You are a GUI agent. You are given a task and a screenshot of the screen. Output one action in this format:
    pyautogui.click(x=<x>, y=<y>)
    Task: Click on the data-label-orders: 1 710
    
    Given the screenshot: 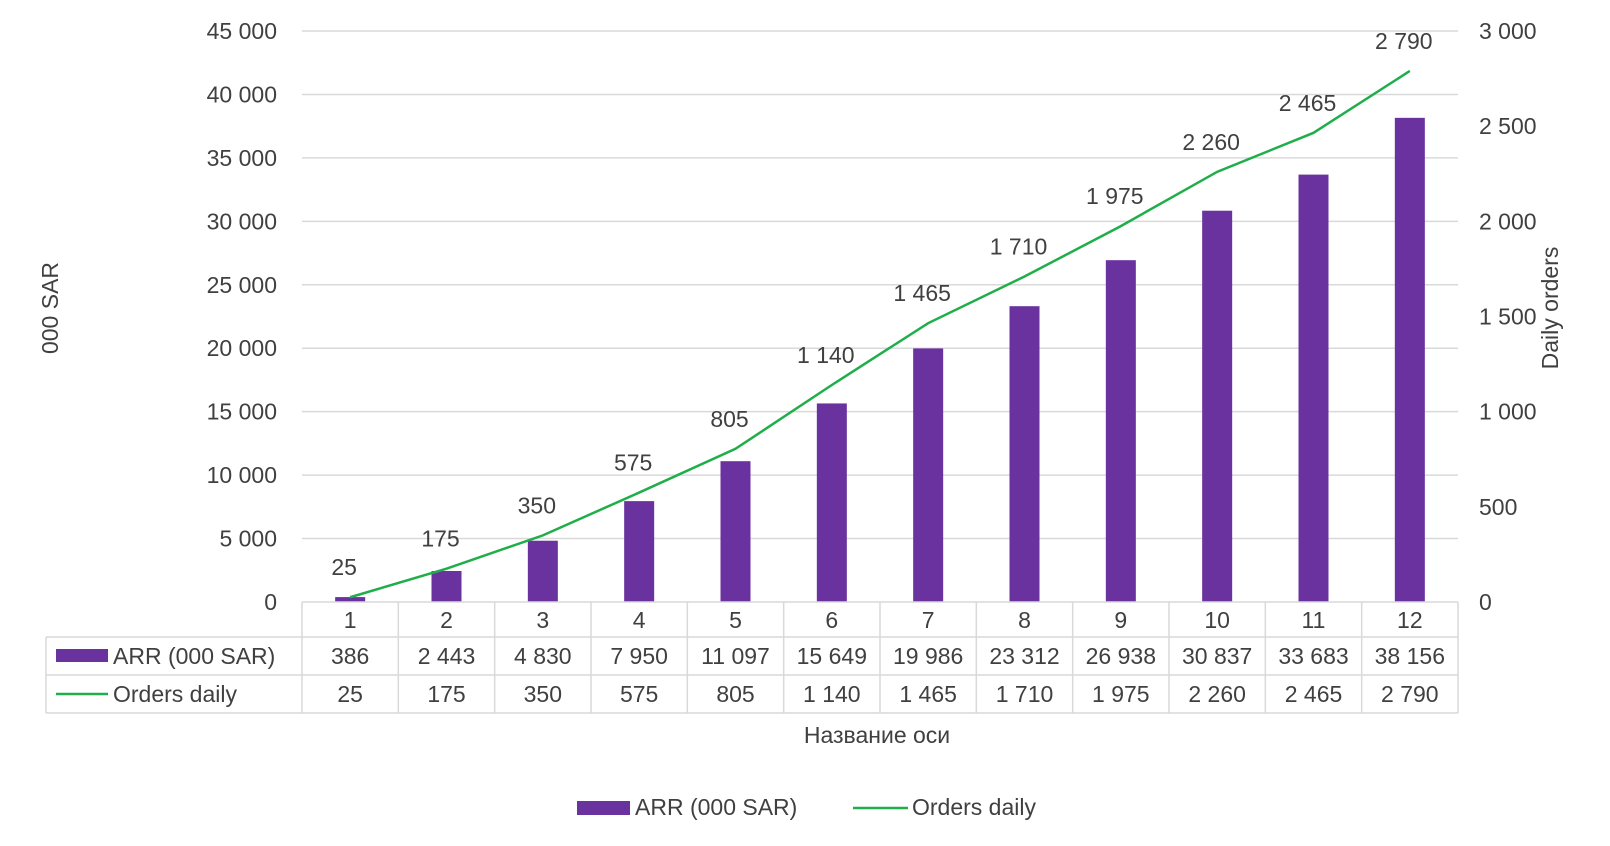 What is the action you would take?
    pyautogui.click(x=1019, y=247)
    